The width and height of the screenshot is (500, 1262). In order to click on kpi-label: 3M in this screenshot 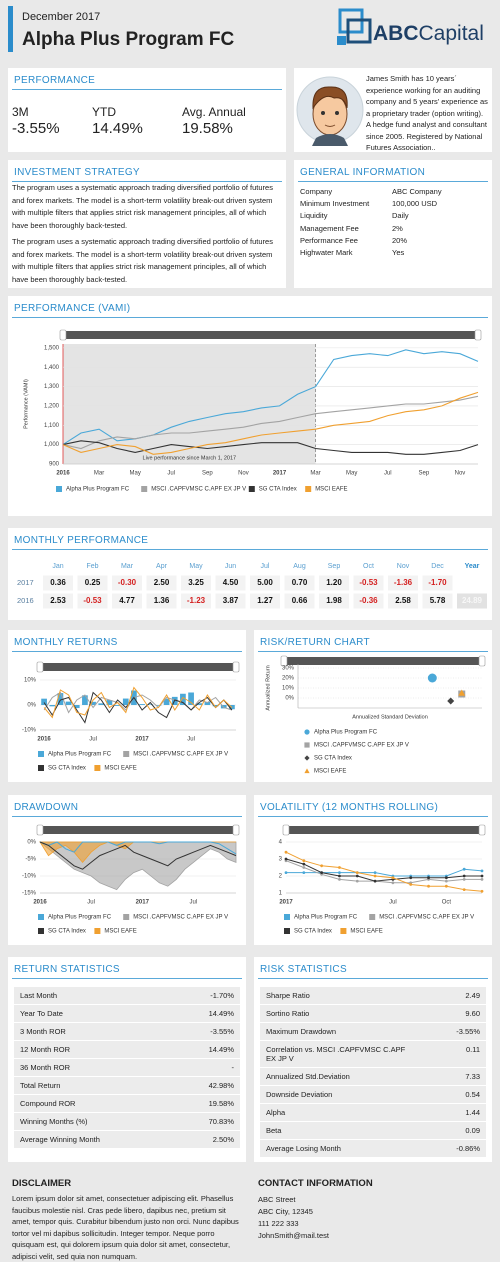, I will do `click(20, 112)`.